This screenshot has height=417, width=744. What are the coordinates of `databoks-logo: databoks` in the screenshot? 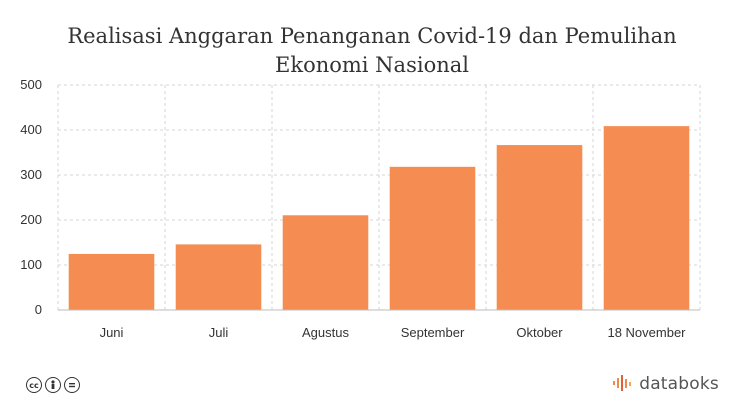 It's located at (666, 384).